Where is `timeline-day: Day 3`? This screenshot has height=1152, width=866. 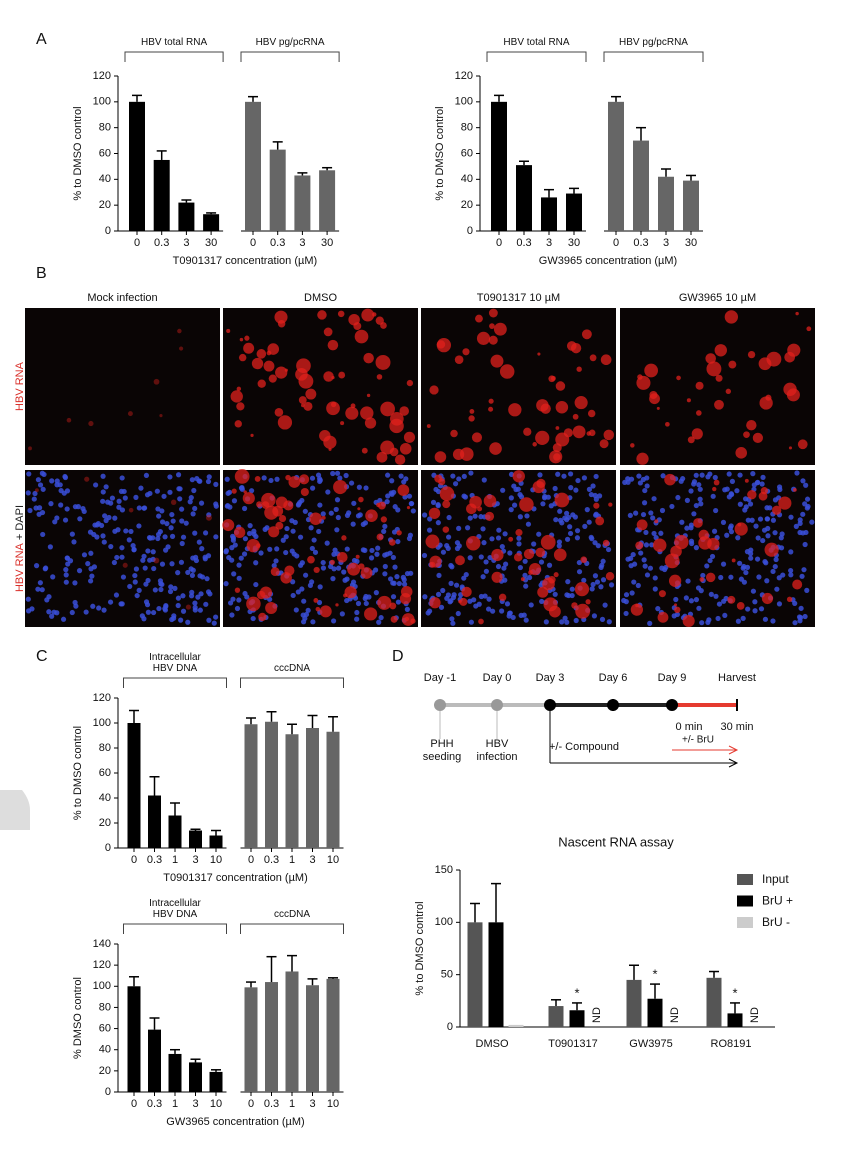 timeline-day: Day 3 is located at coordinates (550, 678).